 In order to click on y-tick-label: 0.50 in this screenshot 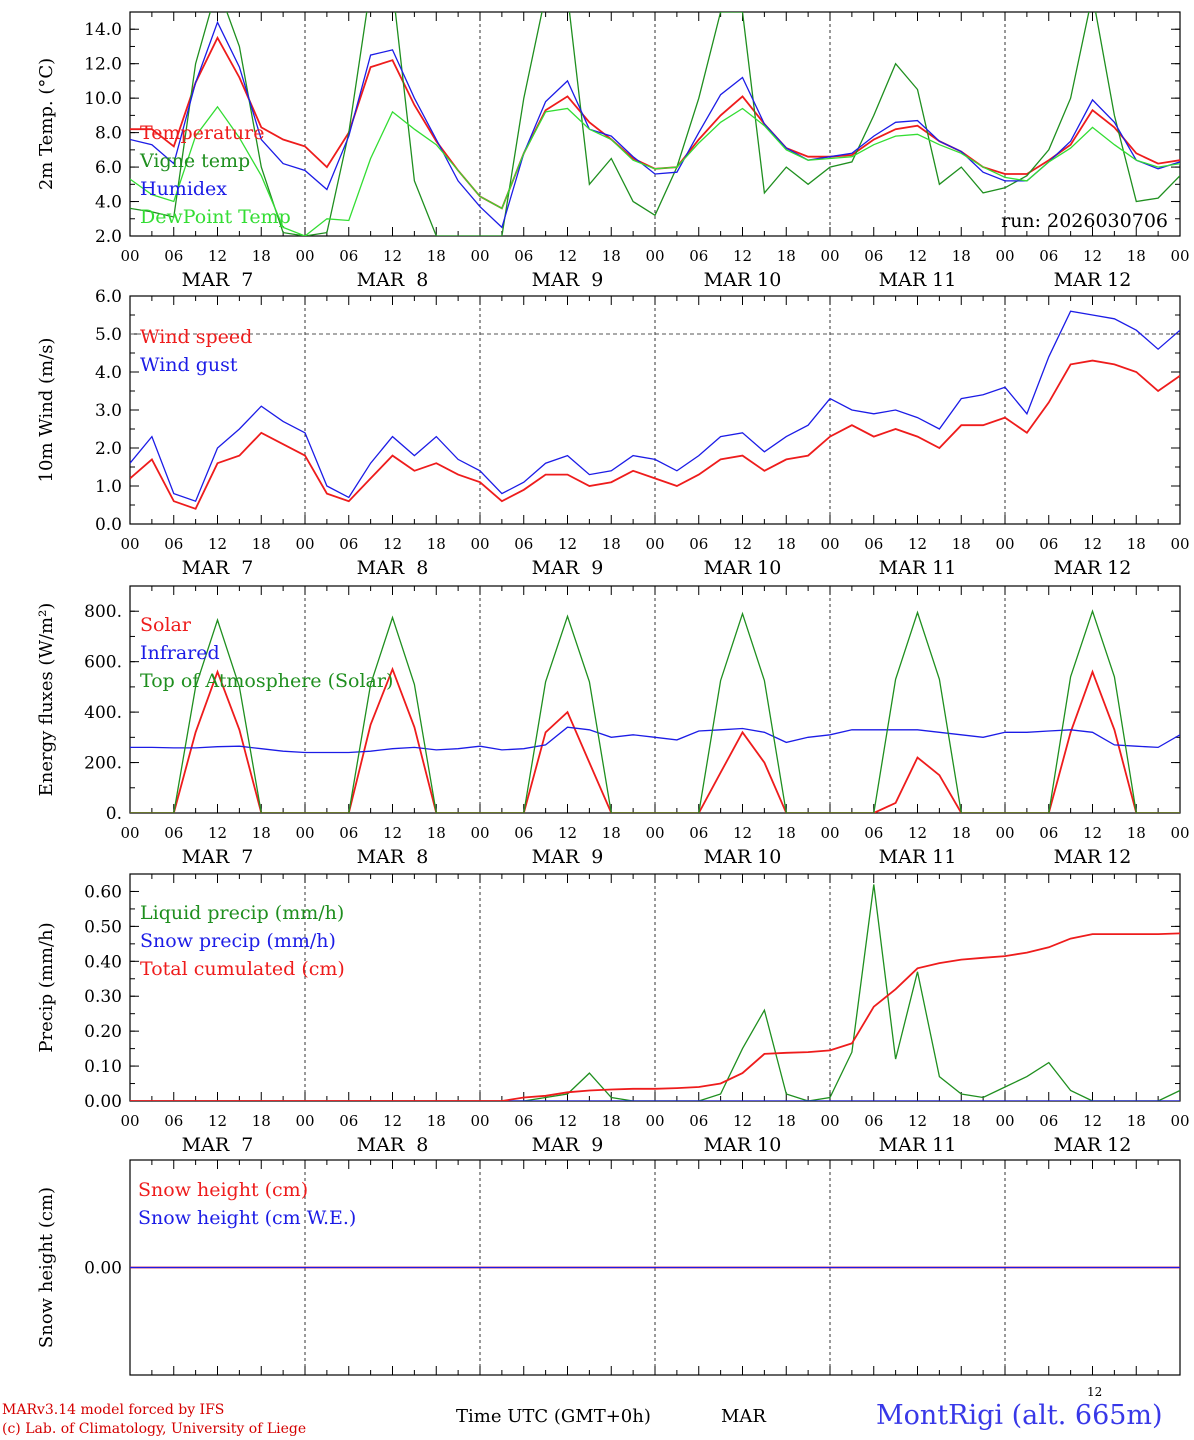, I will do `click(103, 927)`.